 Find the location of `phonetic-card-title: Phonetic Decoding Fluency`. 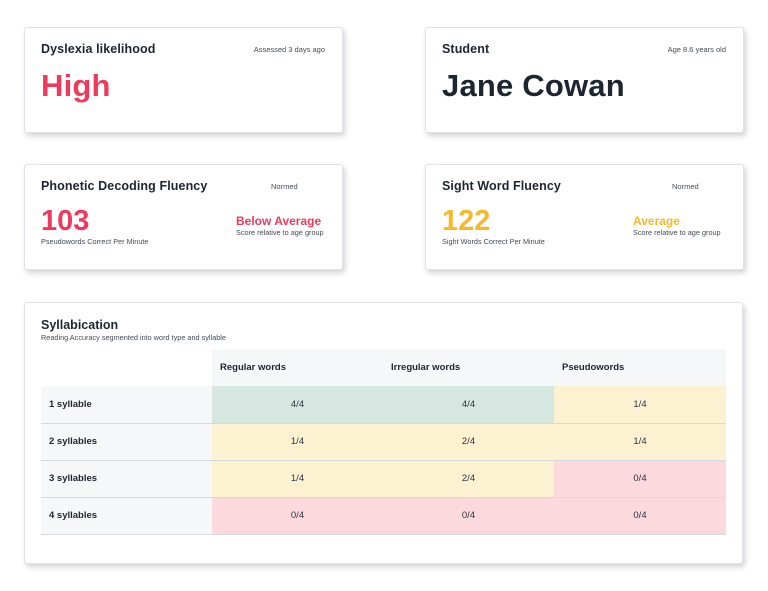

phonetic-card-title: Phonetic Decoding Fluency is located at coordinates (124, 186).